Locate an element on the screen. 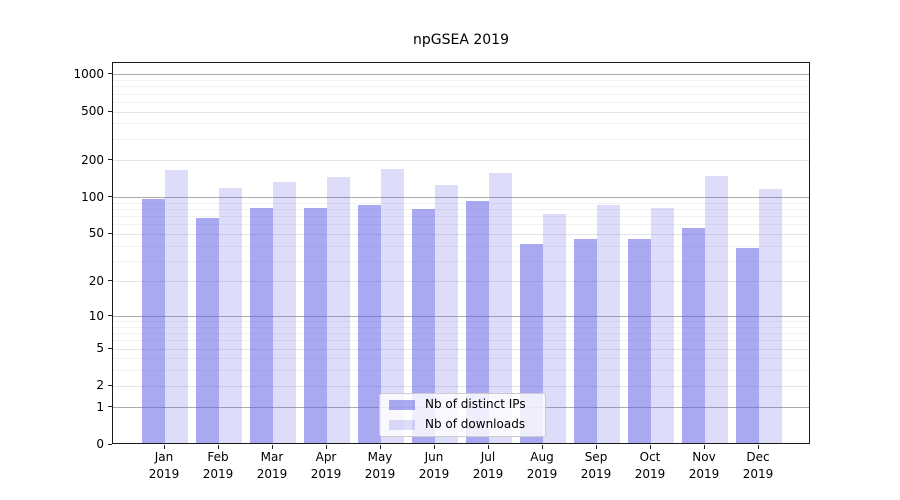 The height and width of the screenshot is (500, 900). x-tick-label: Jul 2019 is located at coordinates (488, 465).